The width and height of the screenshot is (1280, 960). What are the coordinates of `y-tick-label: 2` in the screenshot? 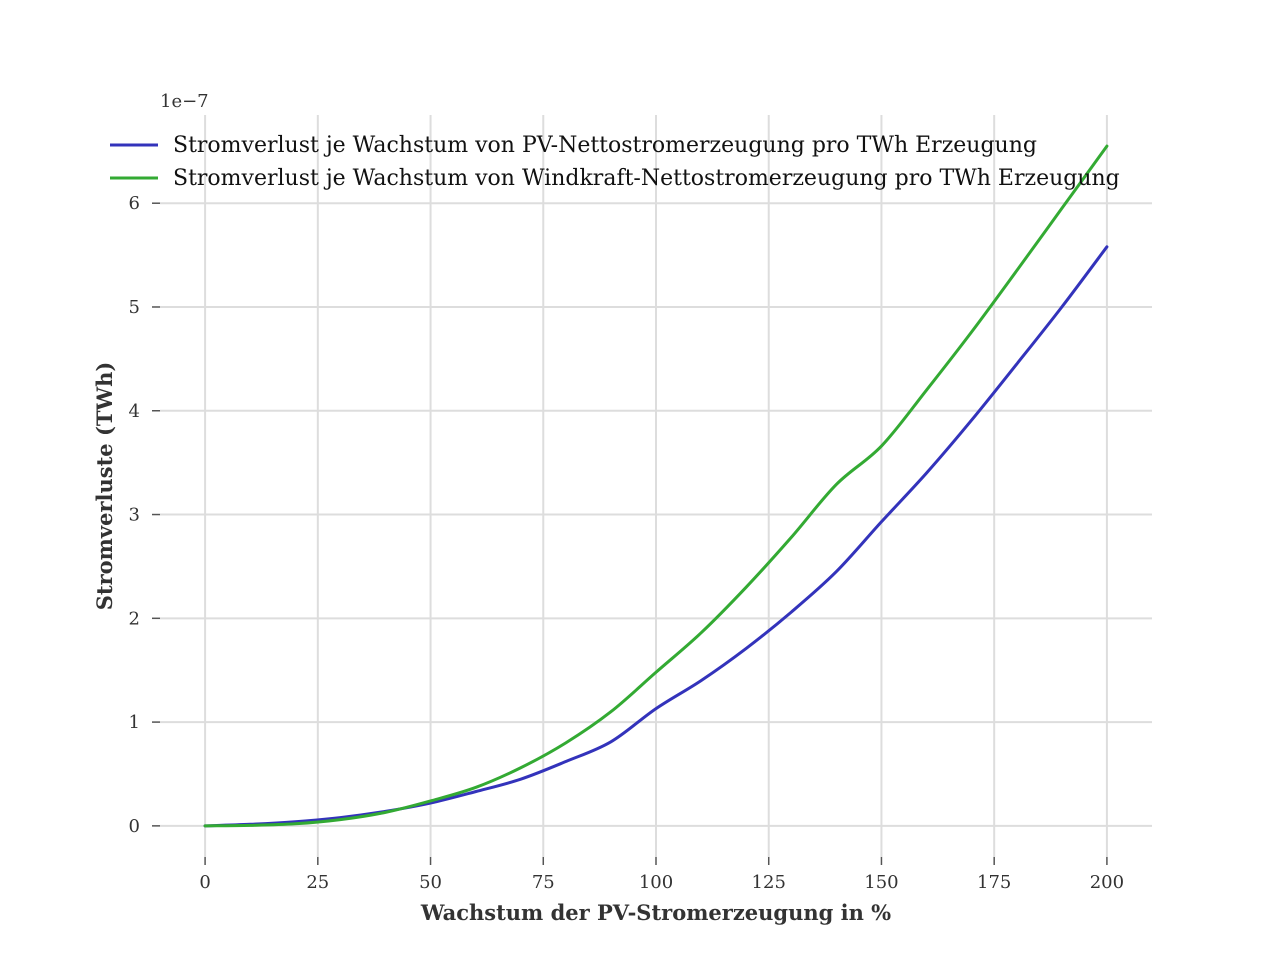 It's located at (134, 618).